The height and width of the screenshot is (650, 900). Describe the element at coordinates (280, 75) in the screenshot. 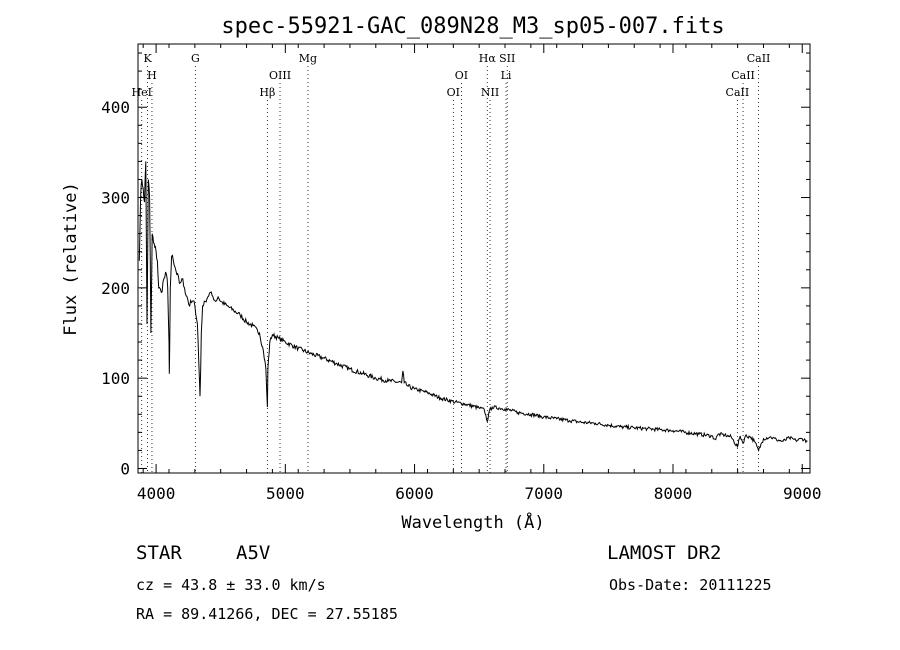

I see `line-label: OIII` at that location.